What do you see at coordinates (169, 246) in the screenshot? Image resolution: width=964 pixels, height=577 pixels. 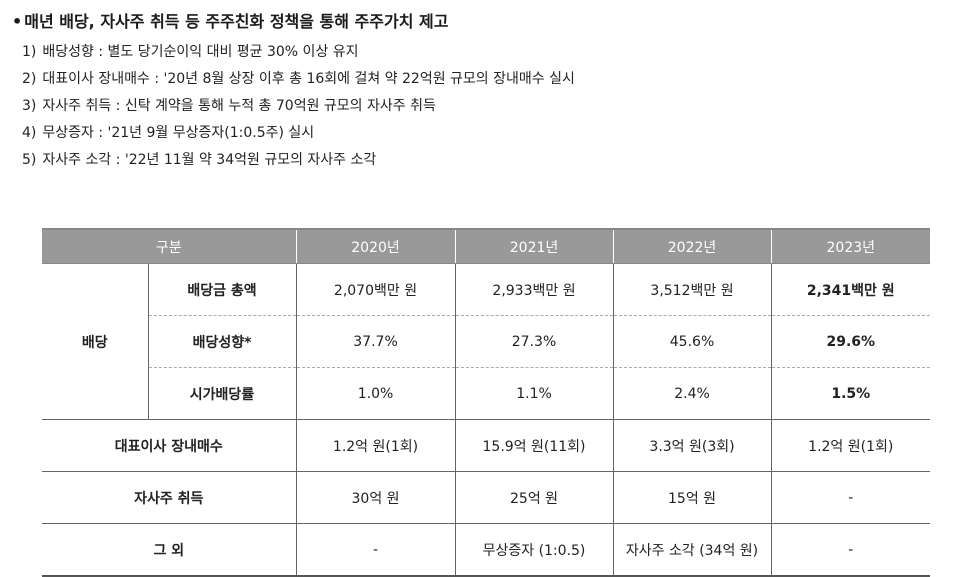 I see `header-category: 구분` at bounding box center [169, 246].